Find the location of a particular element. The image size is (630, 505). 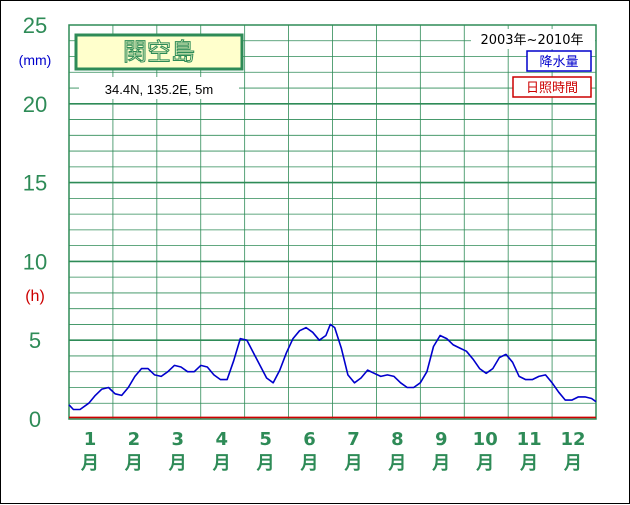

y-tick-label: 0 is located at coordinates (35, 419).